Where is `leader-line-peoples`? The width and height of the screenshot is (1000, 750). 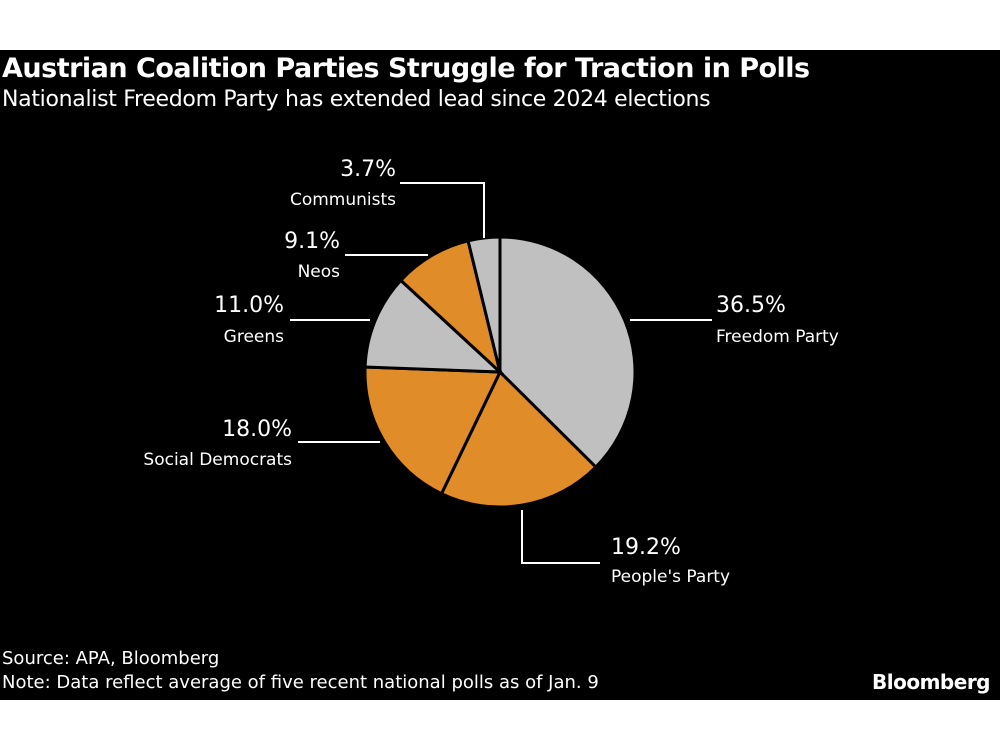
leader-line-peoples is located at coordinates (560, 537).